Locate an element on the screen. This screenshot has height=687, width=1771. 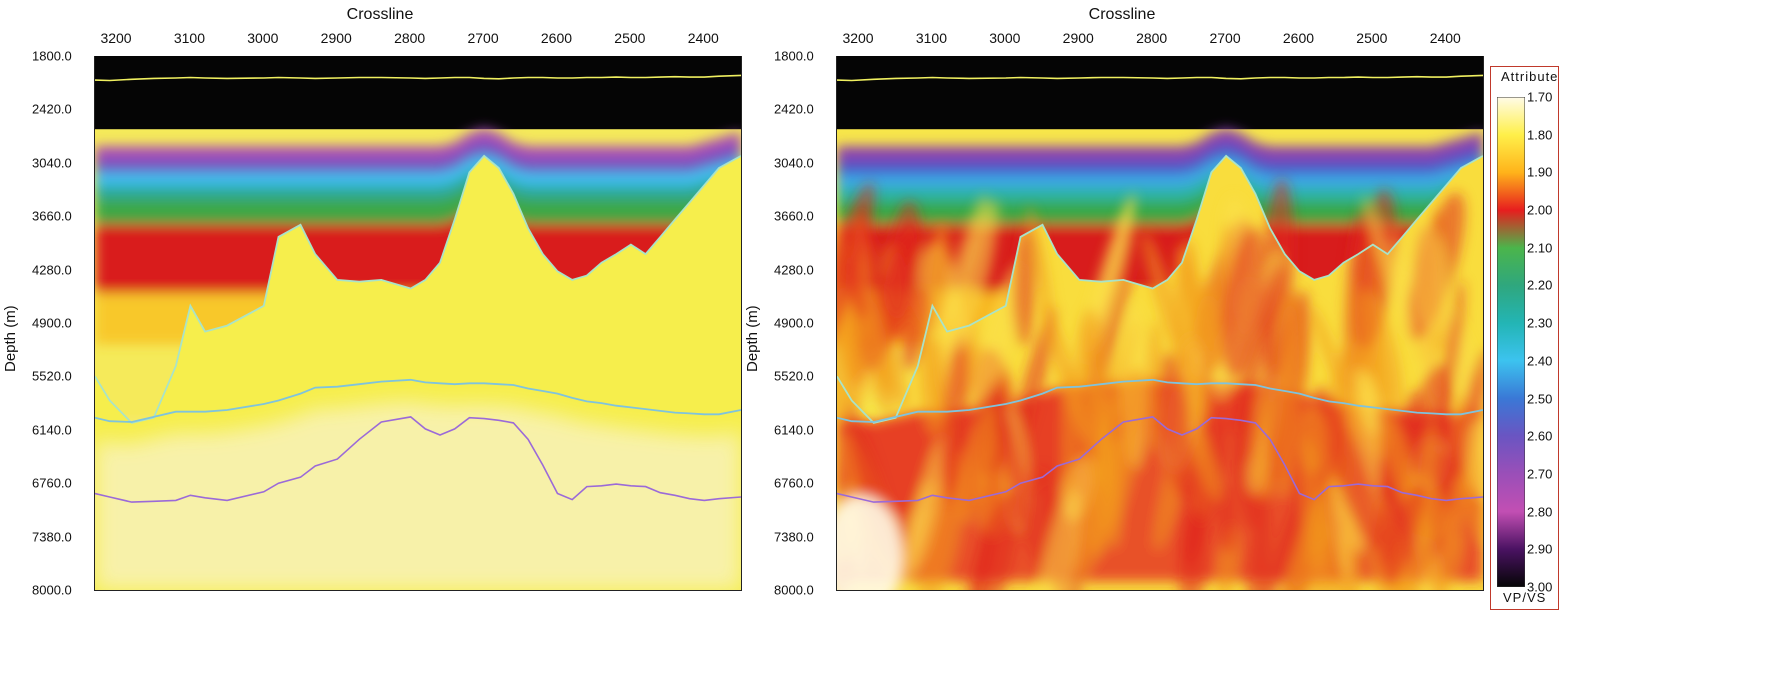
pale-patch is located at coordinates (869, 542).